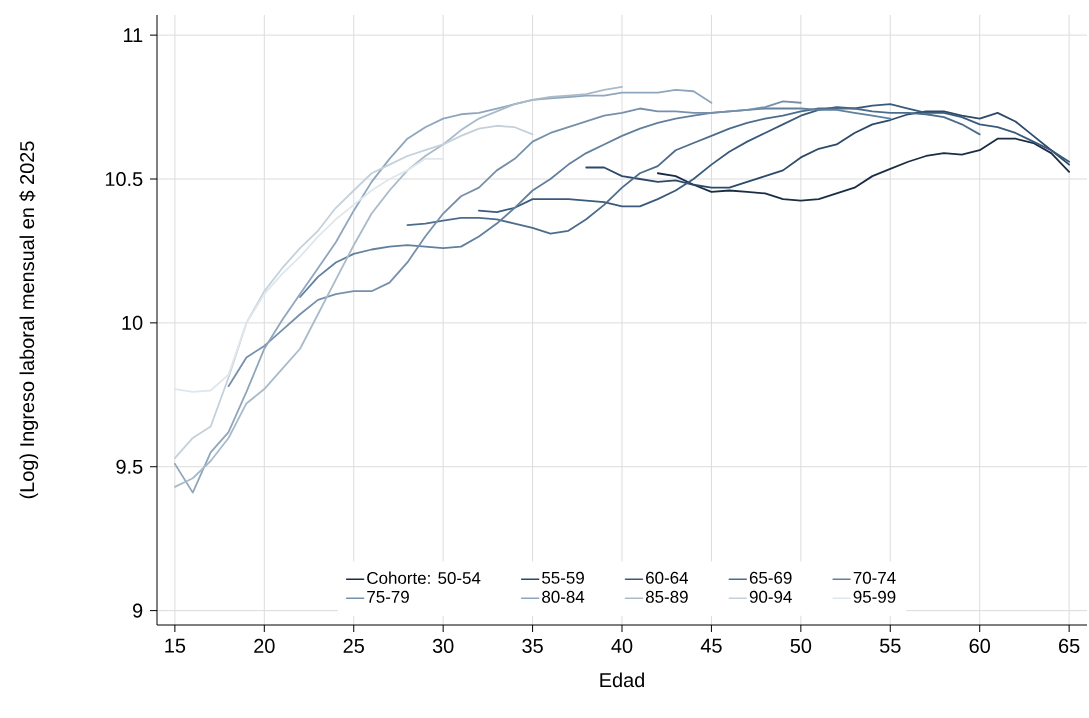 The image size is (1089, 718). Describe the element at coordinates (133, 35) in the screenshot. I see `y-tick-label: 11` at that location.